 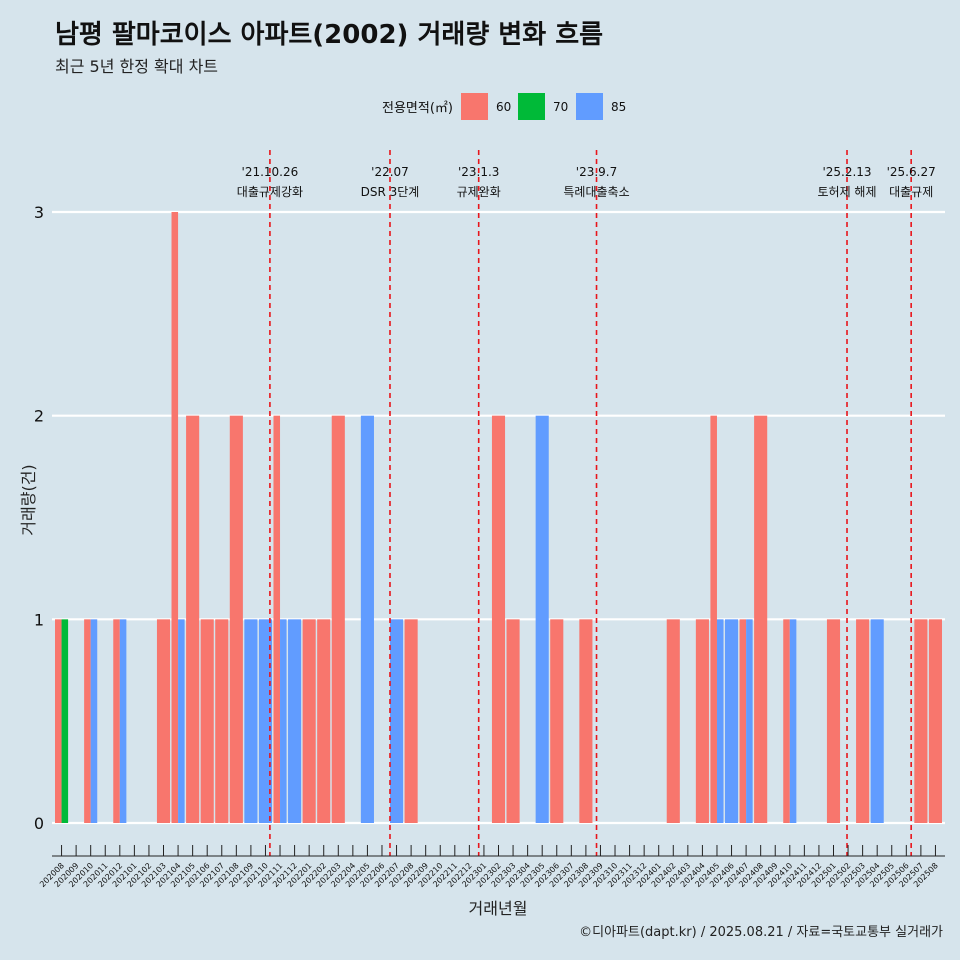 I want to click on y-tick-label-1: 1, so click(x=39, y=619).